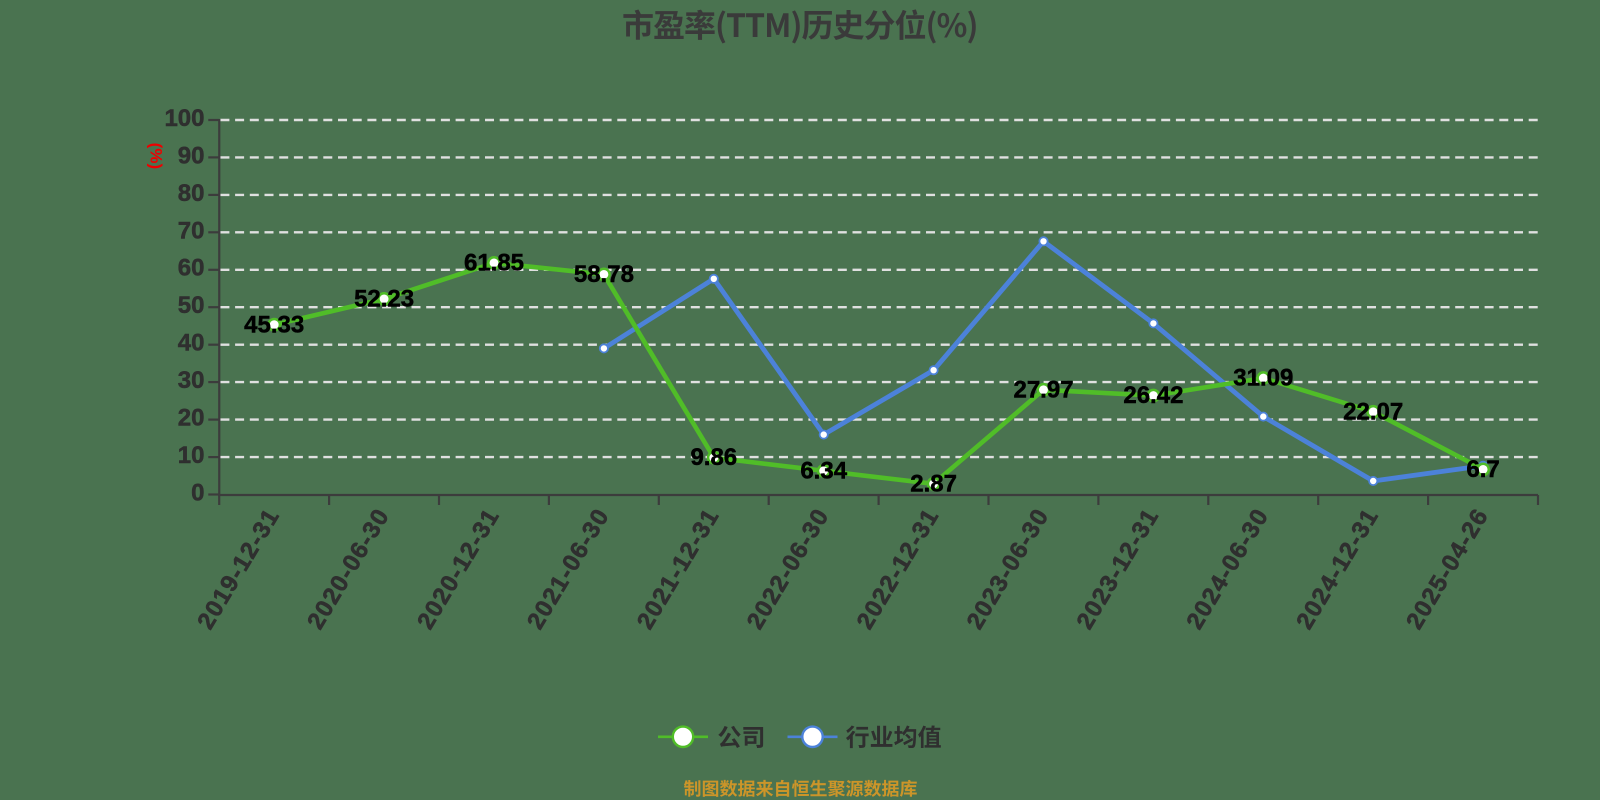 The image size is (1600, 800). Describe the element at coordinates (191, 455) in the screenshot. I see `svg-text: 10` at that location.